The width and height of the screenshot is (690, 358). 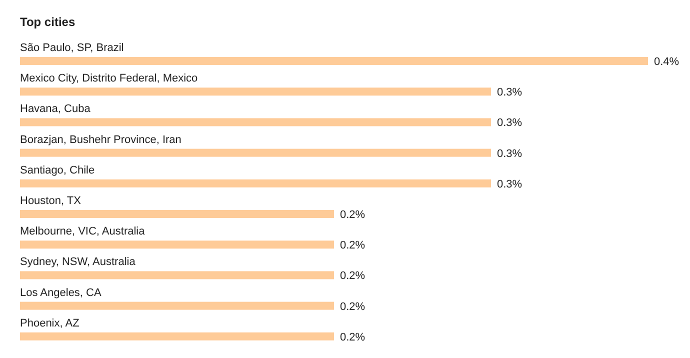 I want to click on y-tick-label: São Paulo, SP, Brazil, so click(x=72, y=48).